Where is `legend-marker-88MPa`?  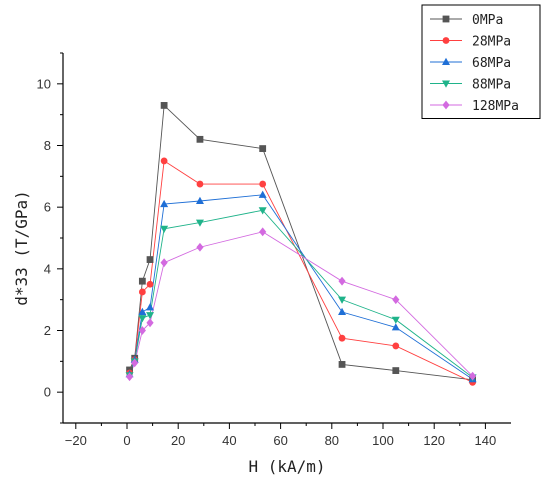 legend-marker-88MPa is located at coordinates (446, 84).